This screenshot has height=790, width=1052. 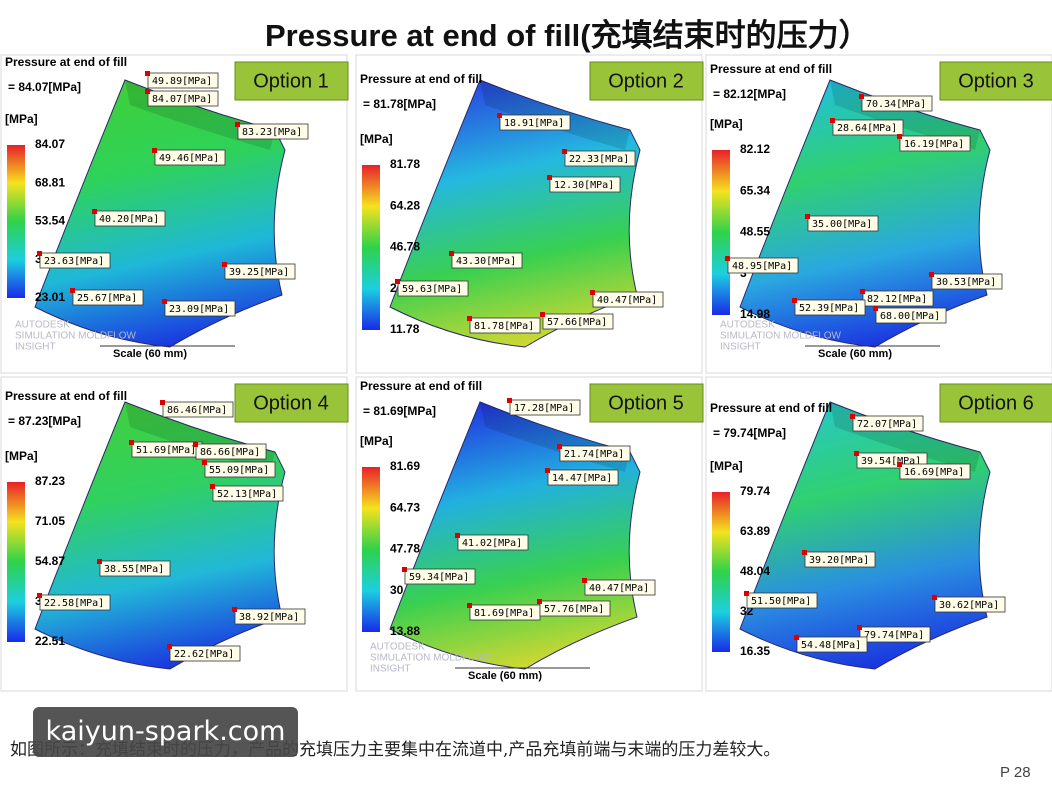 What do you see at coordinates (577, 322) in the screenshot?
I see `probe-label: 57.66[MPa]` at bounding box center [577, 322].